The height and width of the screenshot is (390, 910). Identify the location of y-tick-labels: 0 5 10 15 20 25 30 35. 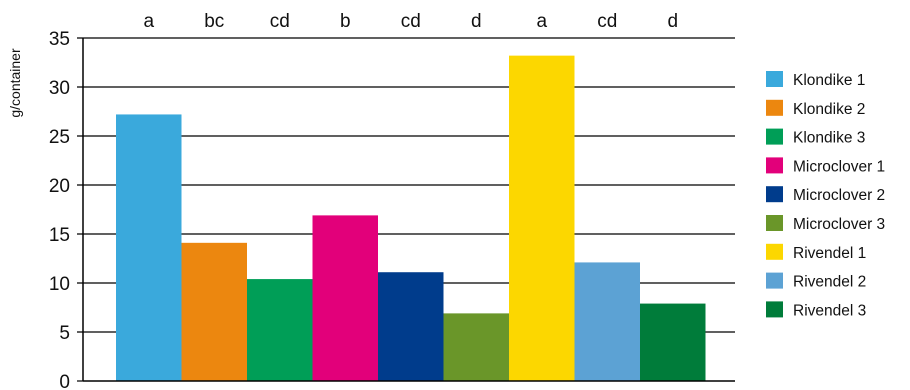
(59, 209).